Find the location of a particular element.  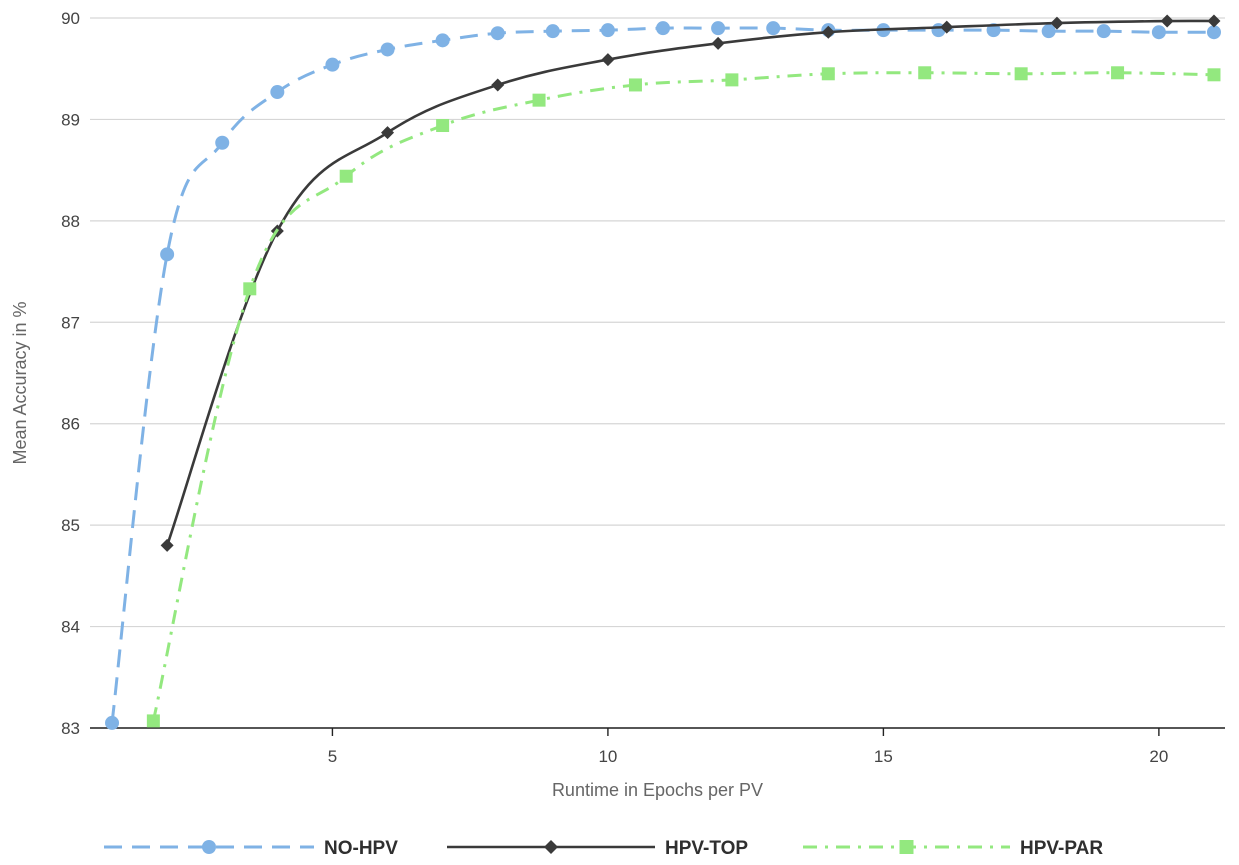

x-tick-label-15: 15 is located at coordinates (883, 756).